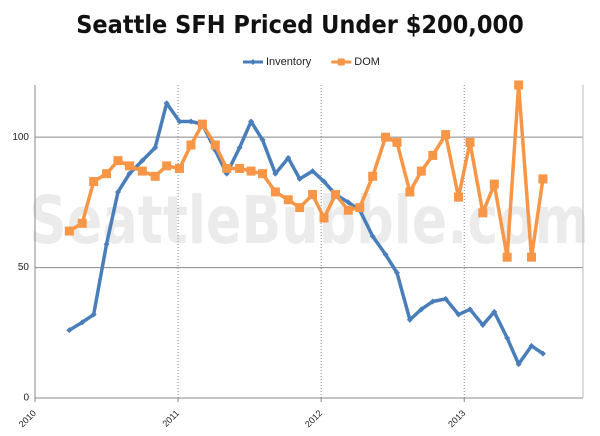 This screenshot has height=436, width=600. What do you see at coordinates (367, 62) in the screenshot?
I see `legend-label: DOM` at bounding box center [367, 62].